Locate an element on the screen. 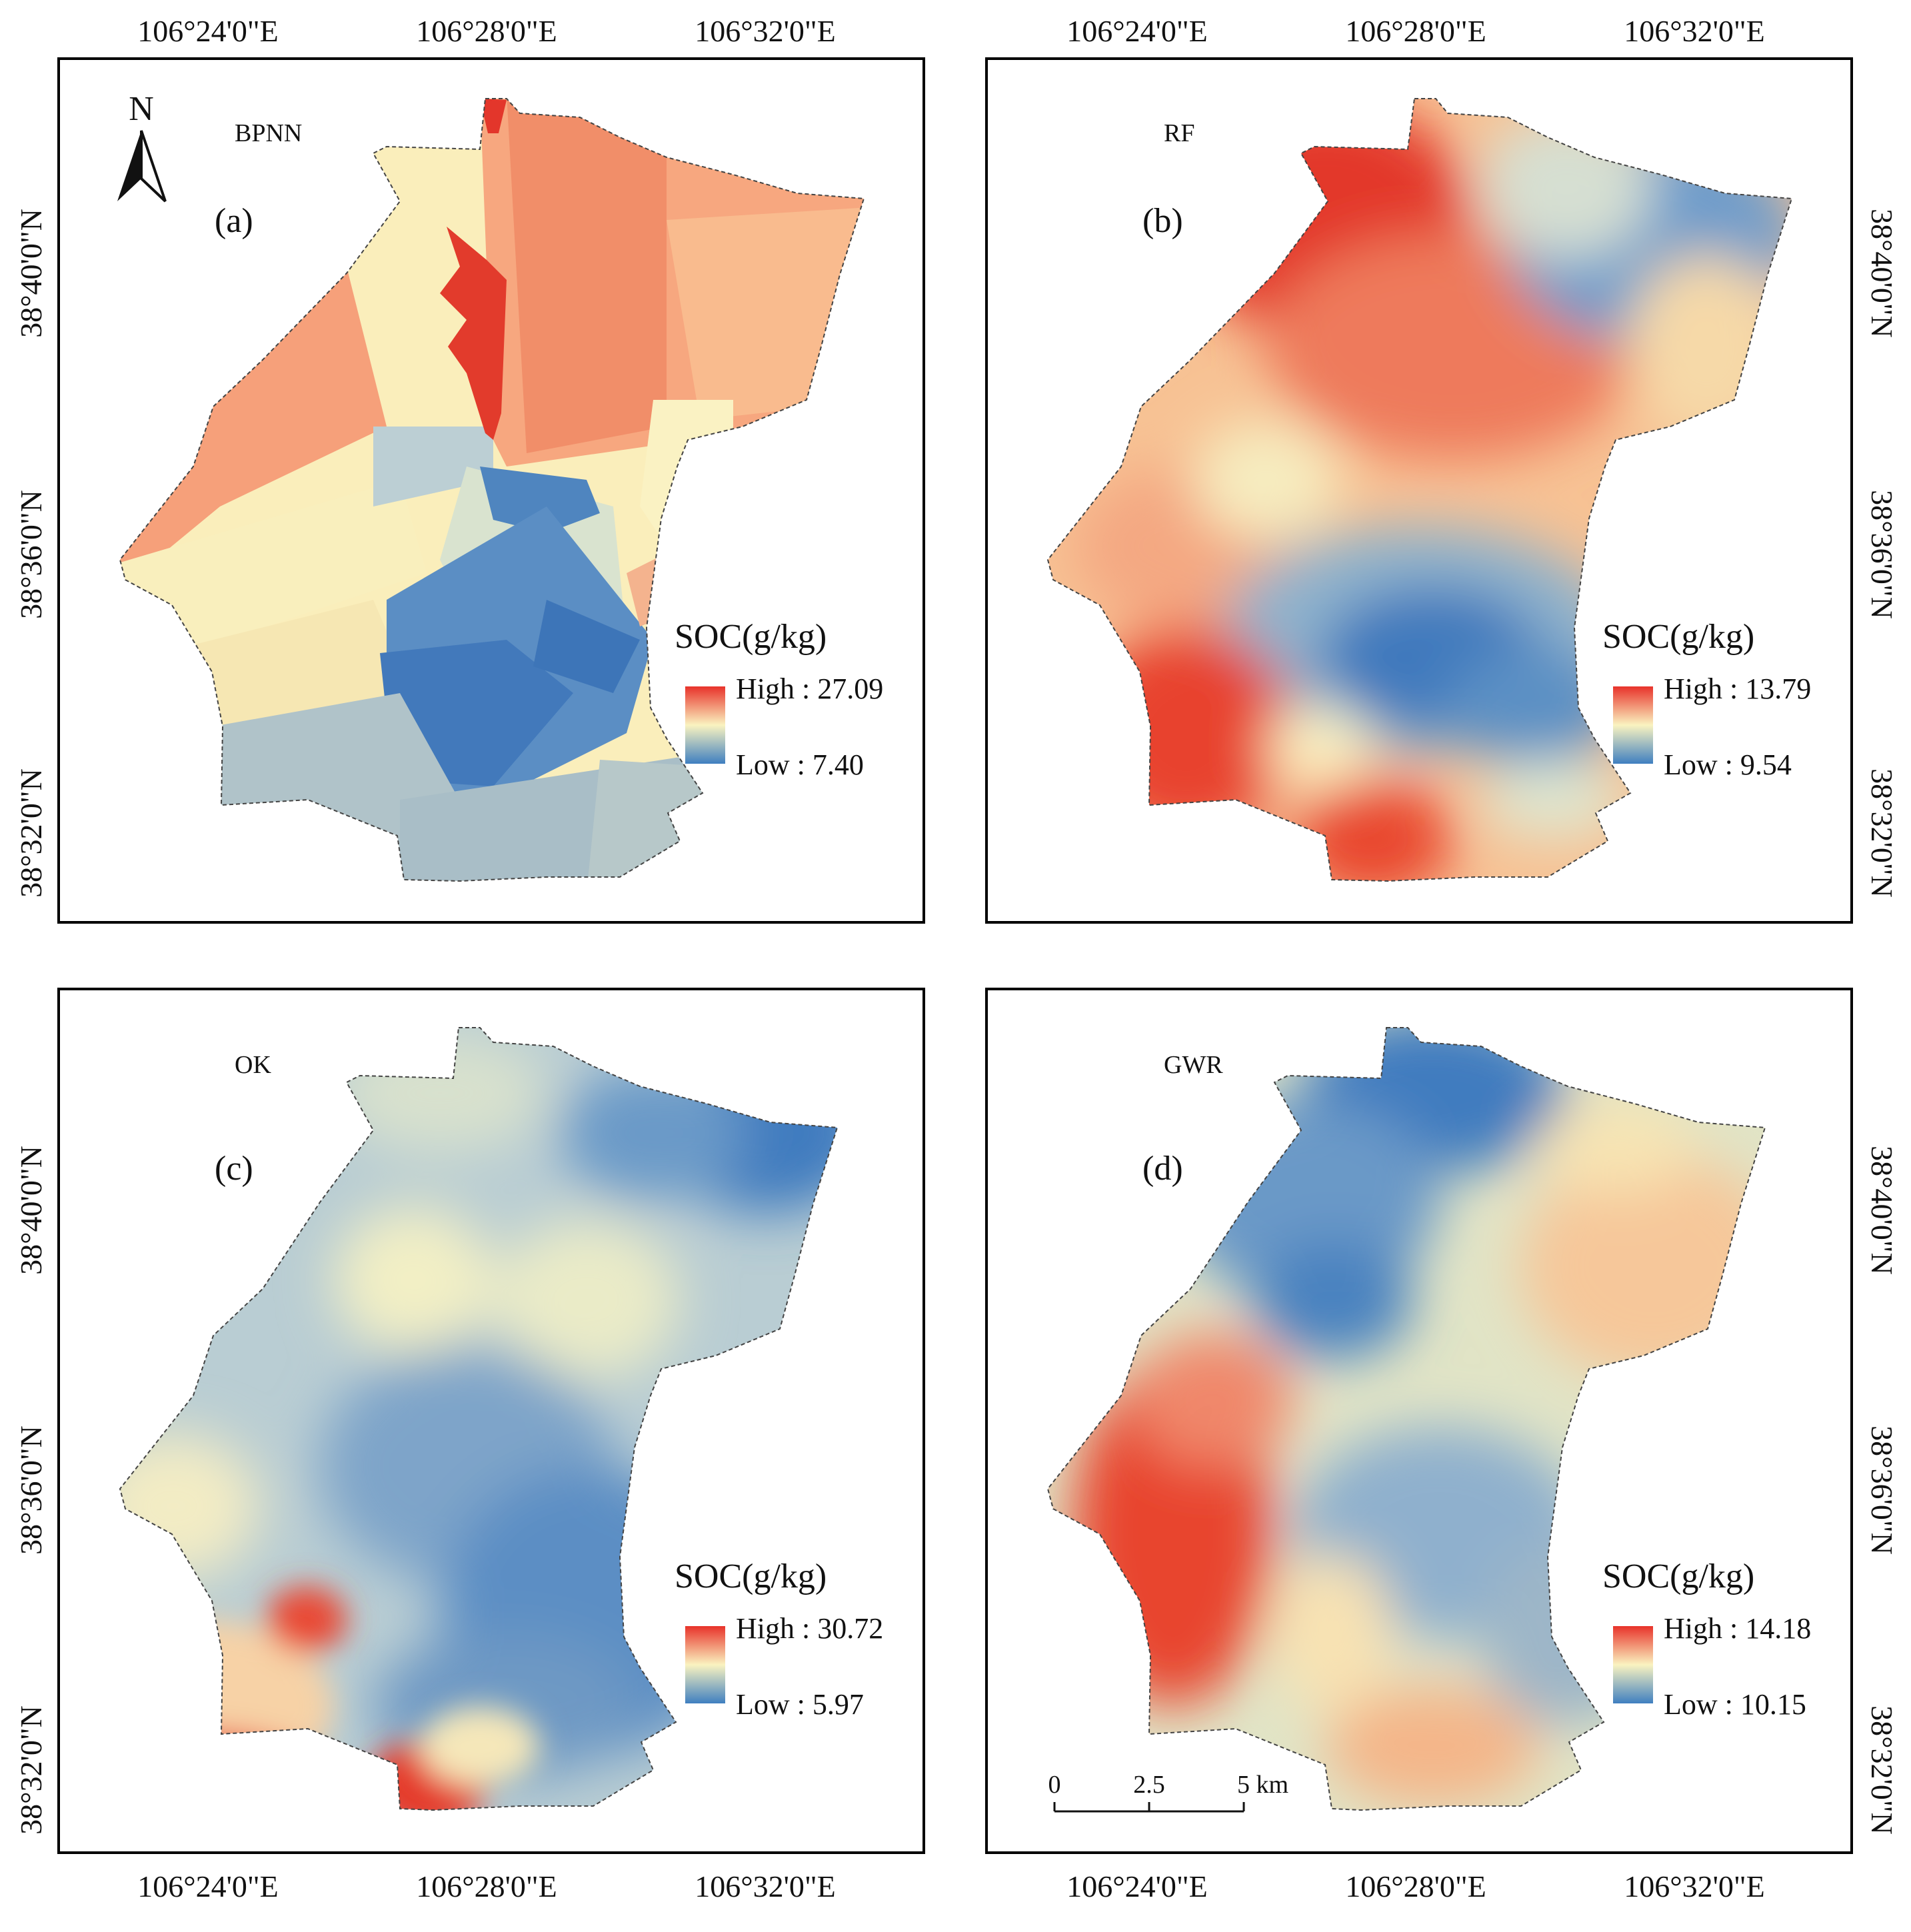  panel-c-lat-label: 38°36'0"N is located at coordinates (31, 1490).